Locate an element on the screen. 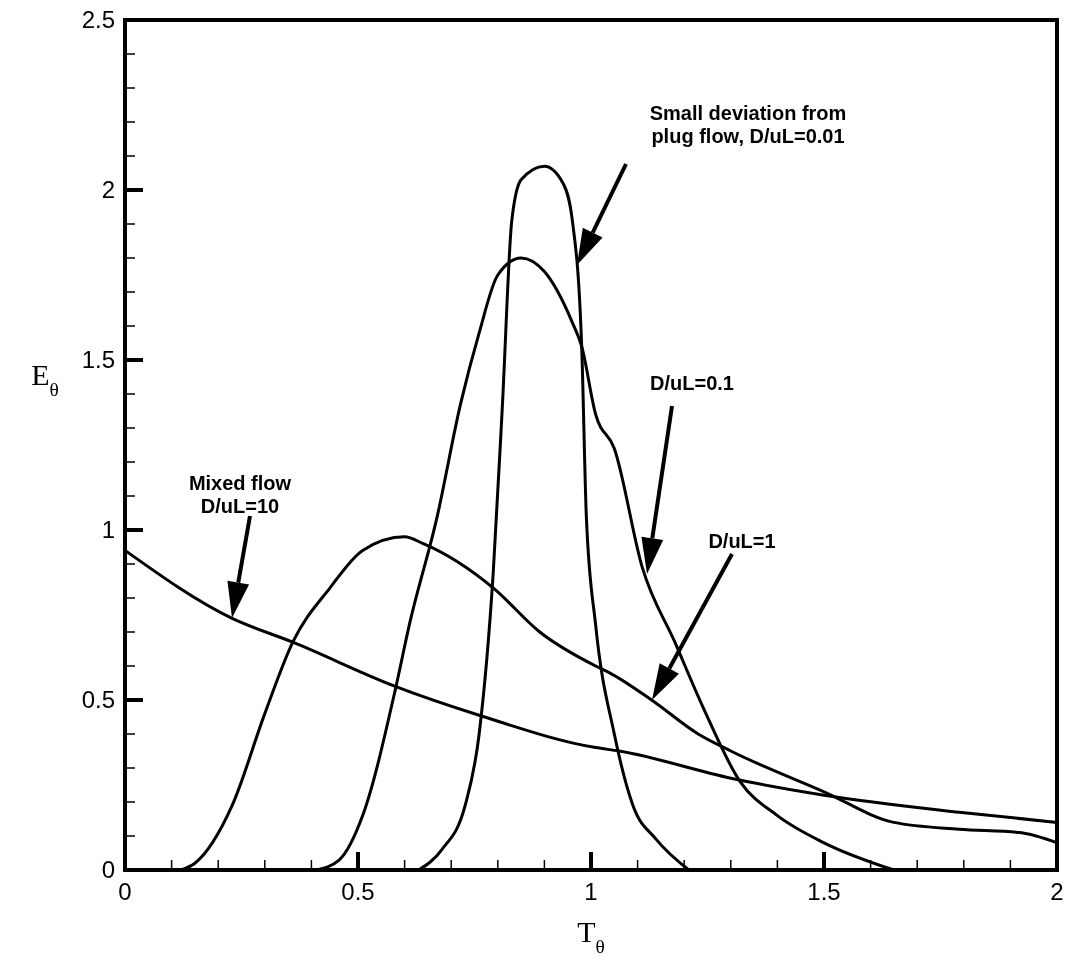 The width and height of the screenshot is (1069, 967). y-tick-label: 0.5 is located at coordinates (98, 699).